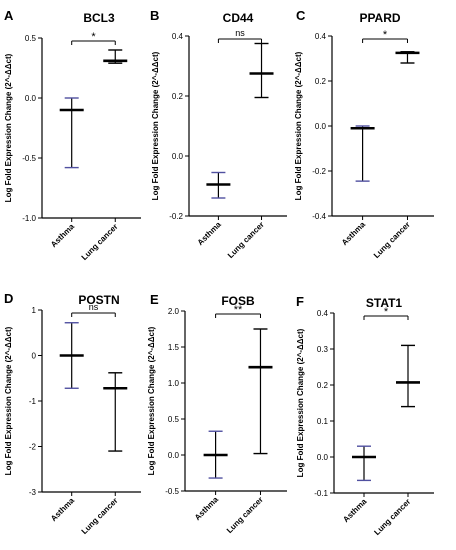 This screenshot has height=550, width=456. Describe the element at coordinates (321, 493) in the screenshot. I see `y-tick-label: -0.1` at that location.